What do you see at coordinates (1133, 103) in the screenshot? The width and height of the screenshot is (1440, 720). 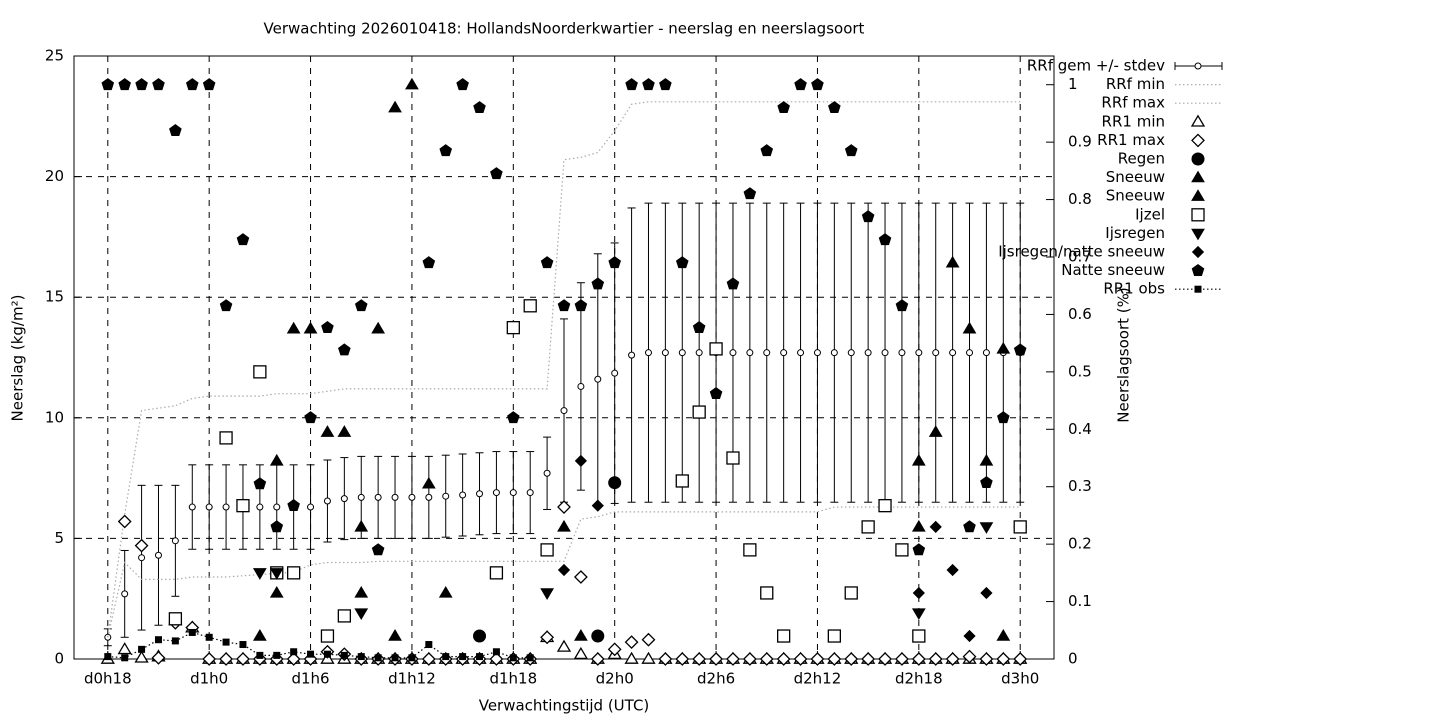 I see `legend-label: RRf max` at bounding box center [1133, 103].